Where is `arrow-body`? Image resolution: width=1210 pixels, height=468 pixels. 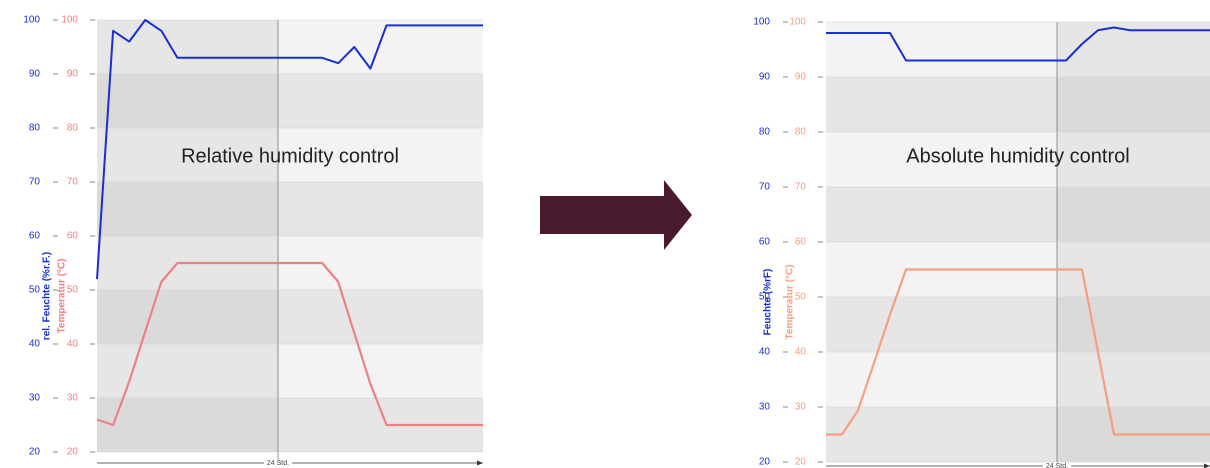
arrow-body is located at coordinates (603, 215).